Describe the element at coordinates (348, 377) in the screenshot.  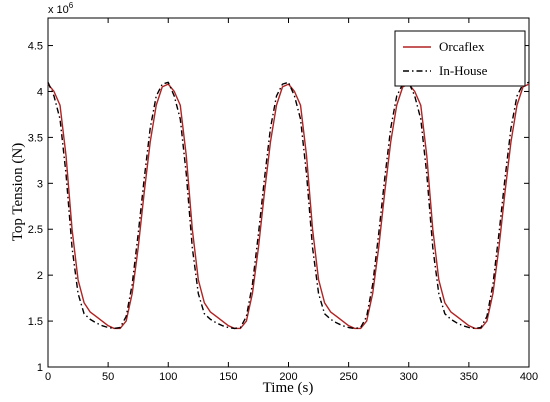
I see `x-tick-label: 250` at that location.